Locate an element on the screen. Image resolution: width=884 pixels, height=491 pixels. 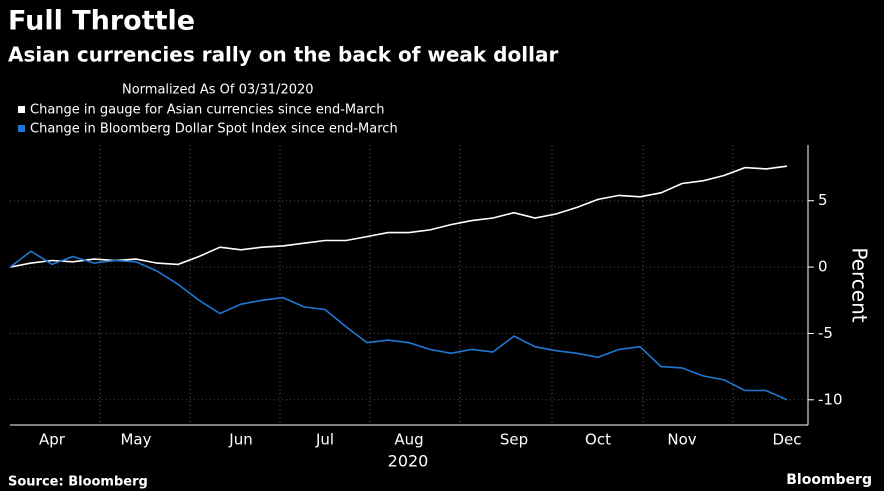
y-axis-label: Percent is located at coordinates (860, 284).